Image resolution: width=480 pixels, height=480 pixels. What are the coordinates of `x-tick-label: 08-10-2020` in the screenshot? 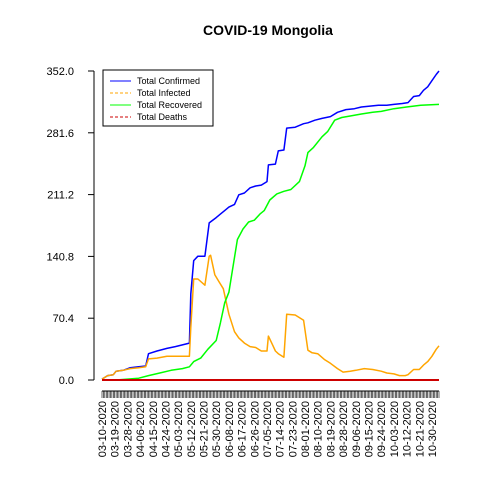 It's located at (319, 429).